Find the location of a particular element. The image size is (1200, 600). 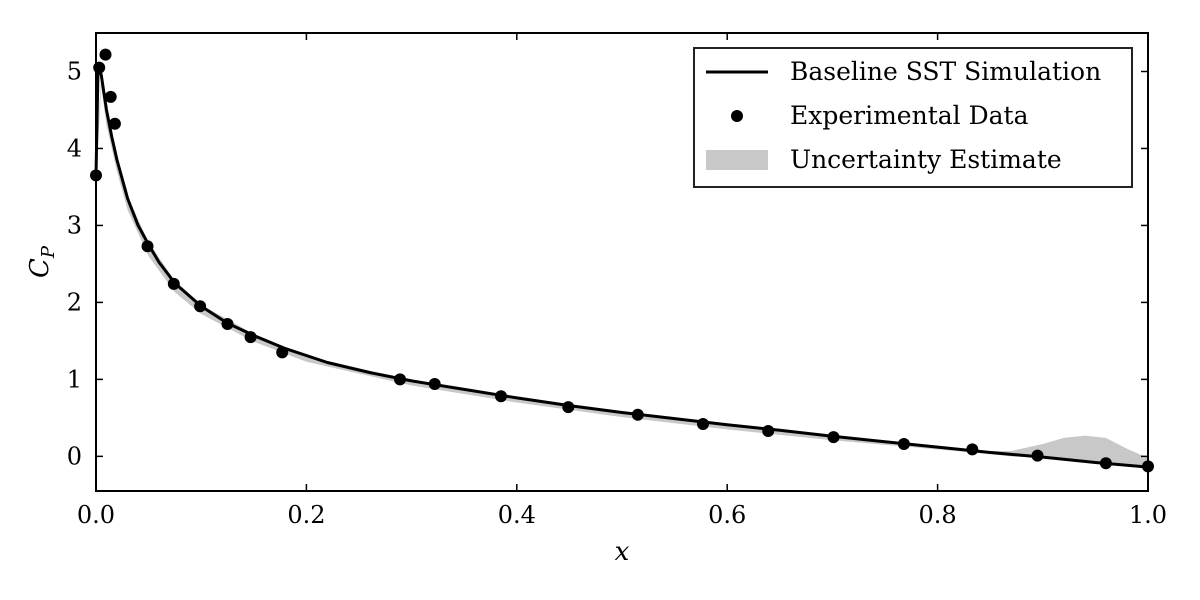

x-tick-label: 0.0 is located at coordinates (96, 515).